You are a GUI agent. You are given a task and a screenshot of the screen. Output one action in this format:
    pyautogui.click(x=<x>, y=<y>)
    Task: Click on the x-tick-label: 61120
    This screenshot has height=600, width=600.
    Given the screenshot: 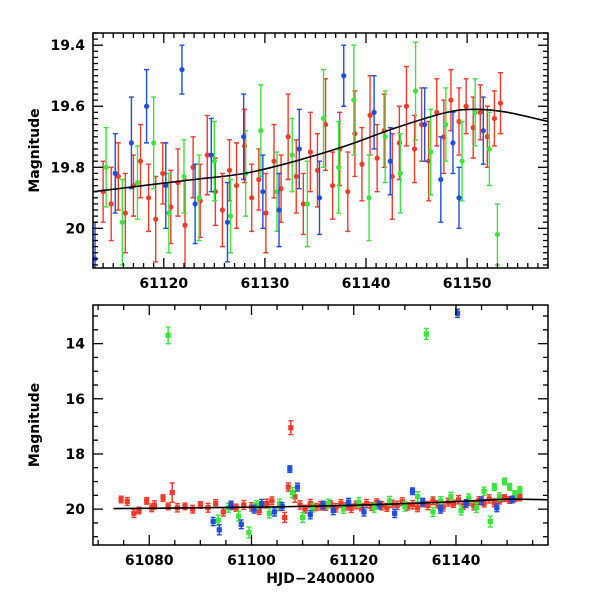 What is the action you would take?
    pyautogui.click(x=353, y=561)
    